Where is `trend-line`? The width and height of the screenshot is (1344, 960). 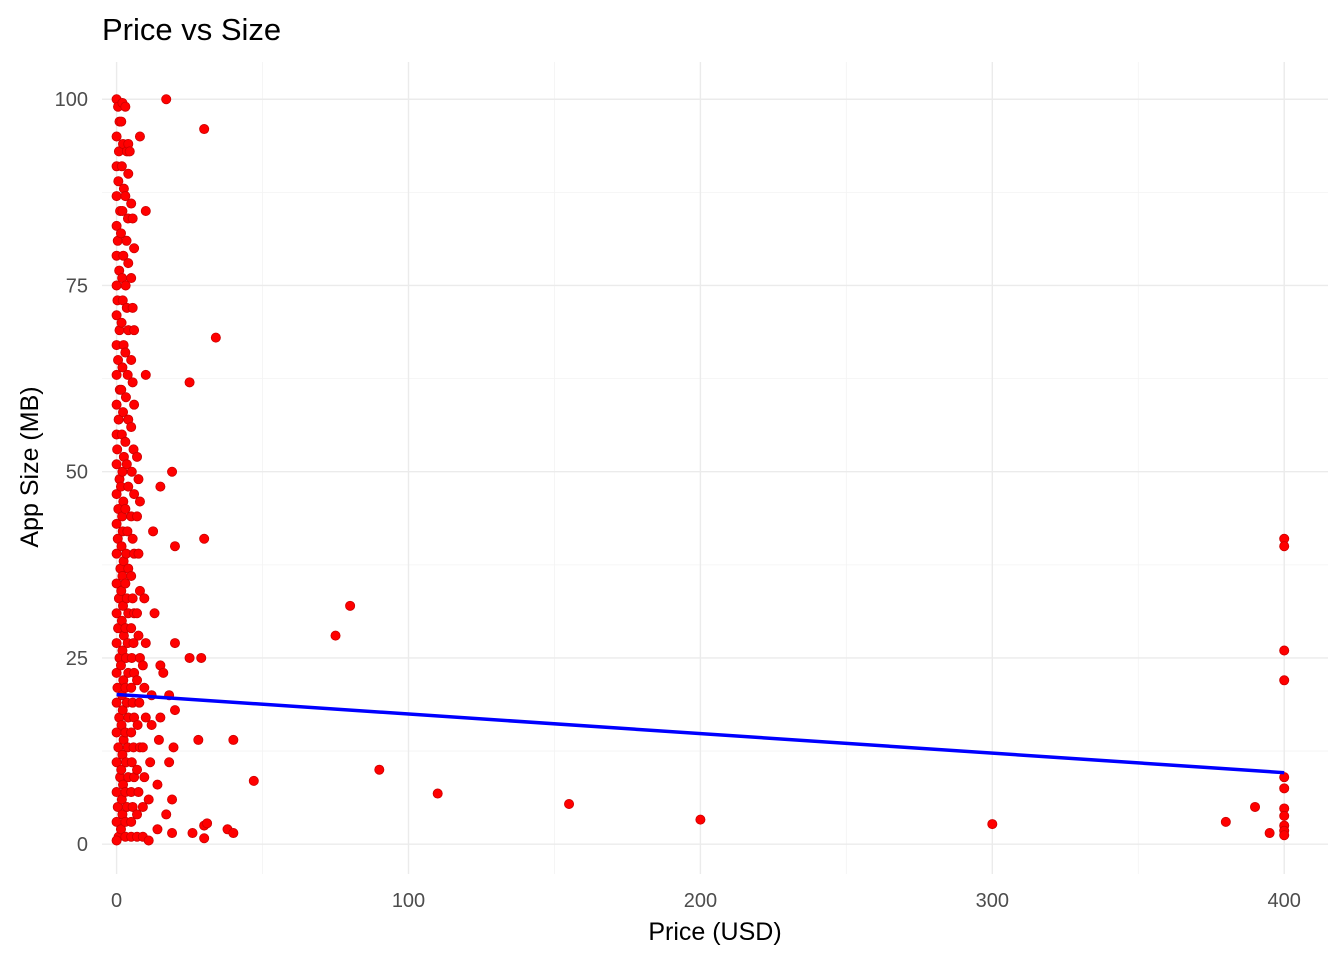 trend-line is located at coordinates (700, 733).